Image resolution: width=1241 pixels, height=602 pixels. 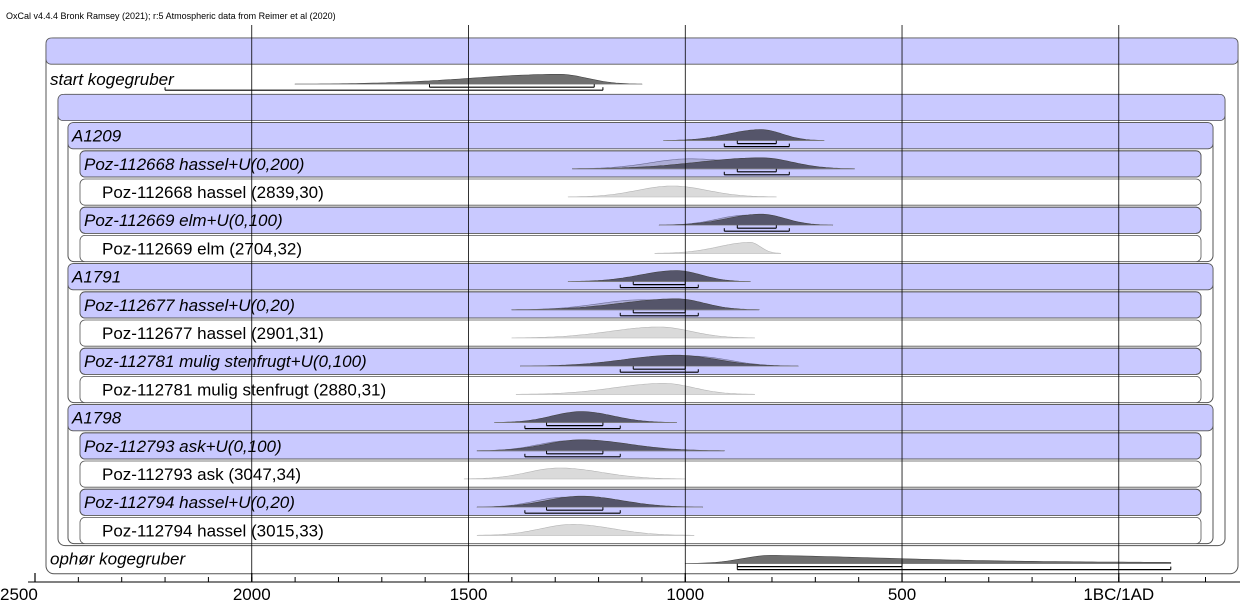 I want to click on plot-row: start kogegruber, so click(x=346, y=80).